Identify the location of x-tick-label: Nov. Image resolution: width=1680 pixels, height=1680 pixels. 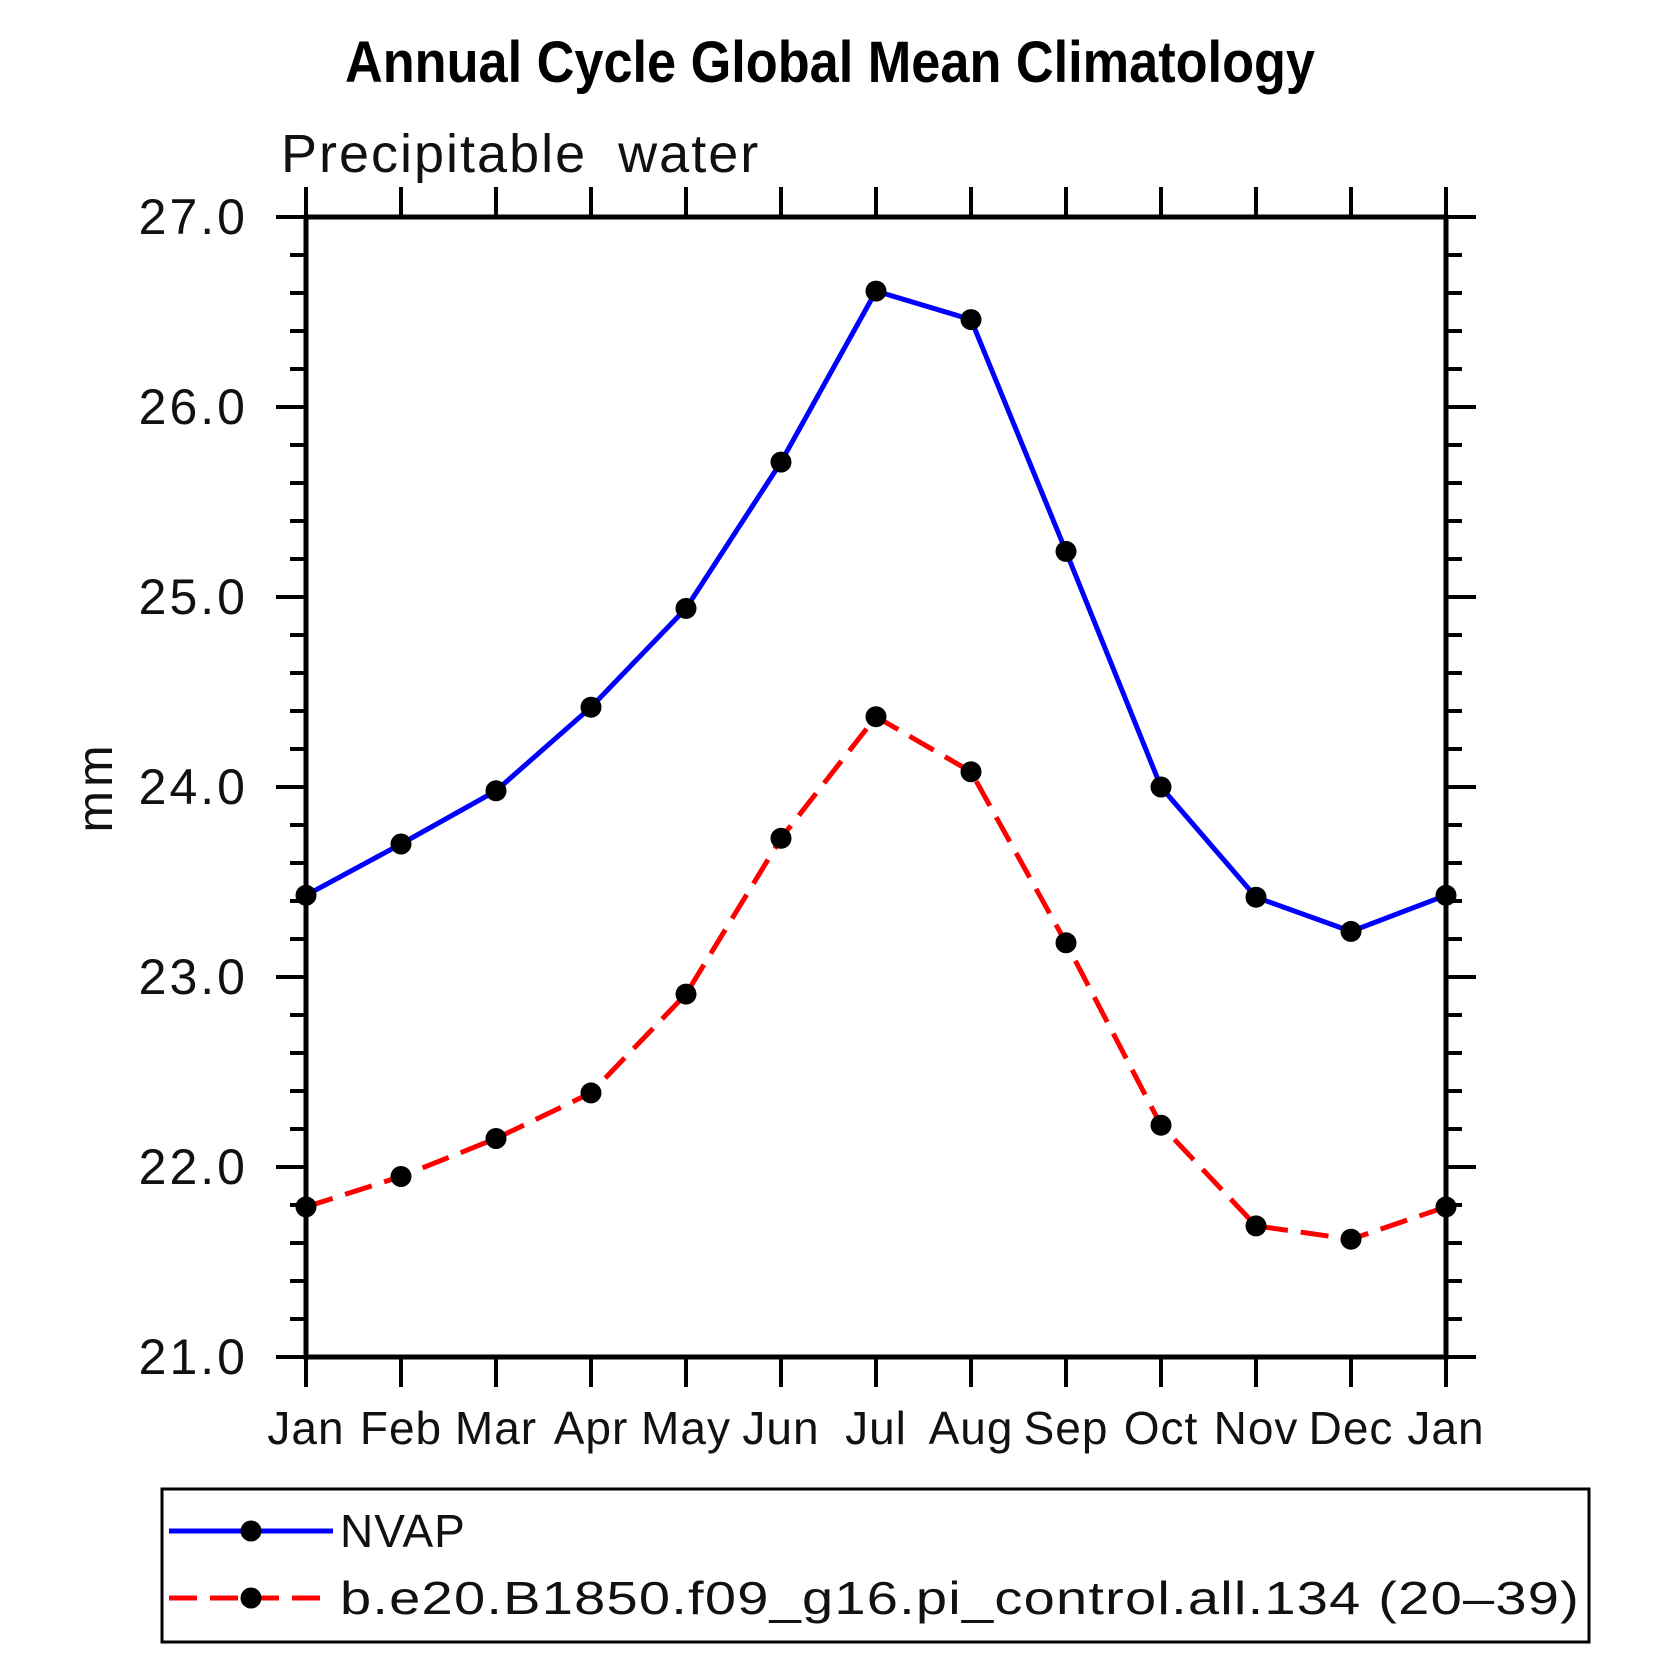
(1256, 1428).